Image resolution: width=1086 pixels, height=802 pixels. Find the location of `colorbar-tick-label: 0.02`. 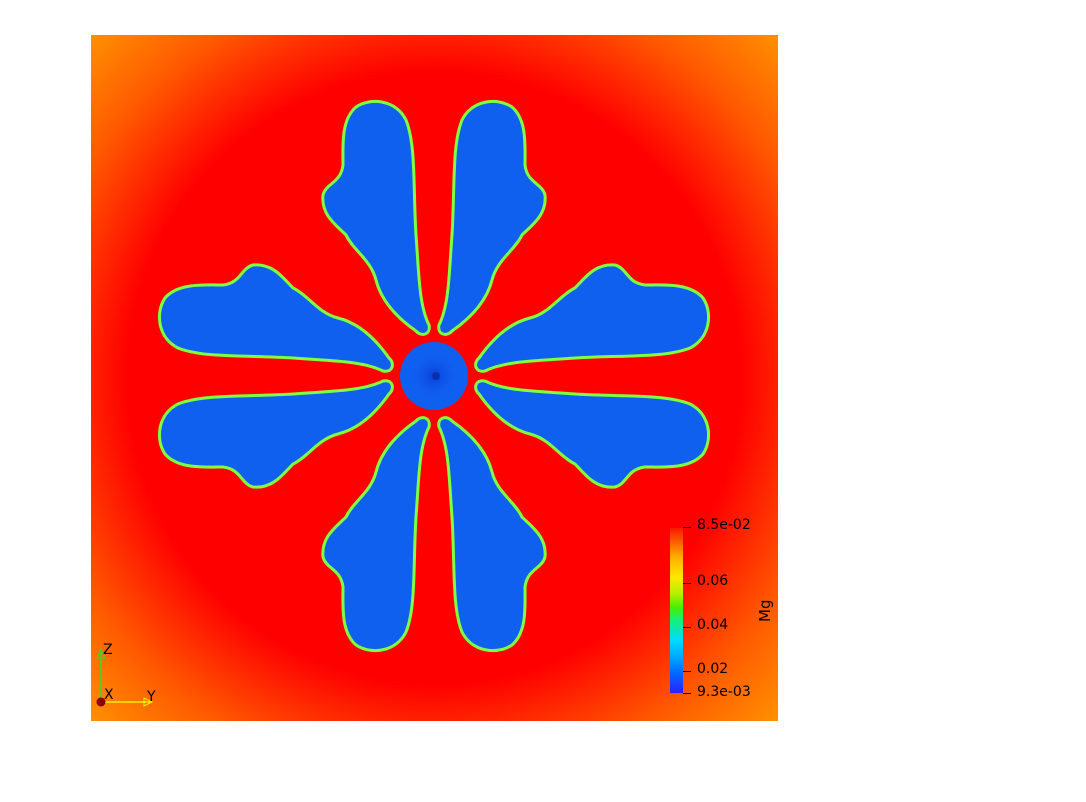

colorbar-tick-label: 0.02 is located at coordinates (713, 669).